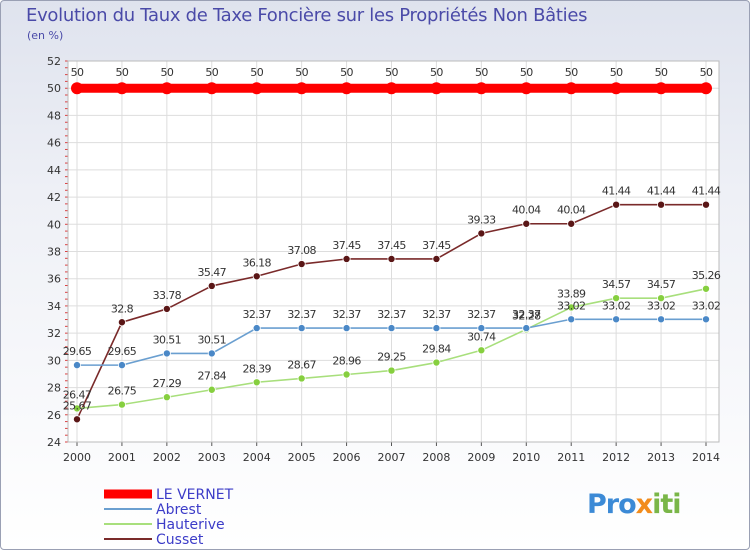 This screenshot has width=750, height=550. I want to click on y-tick-label: 42, so click(54, 197).